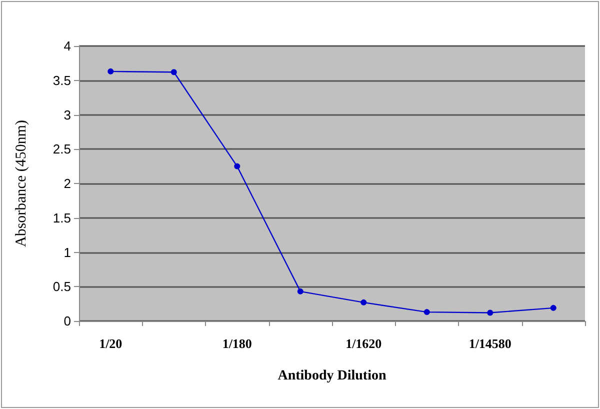 This screenshot has width=600, height=409. I want to click on y-tick-label: 2.5, so click(61, 149).